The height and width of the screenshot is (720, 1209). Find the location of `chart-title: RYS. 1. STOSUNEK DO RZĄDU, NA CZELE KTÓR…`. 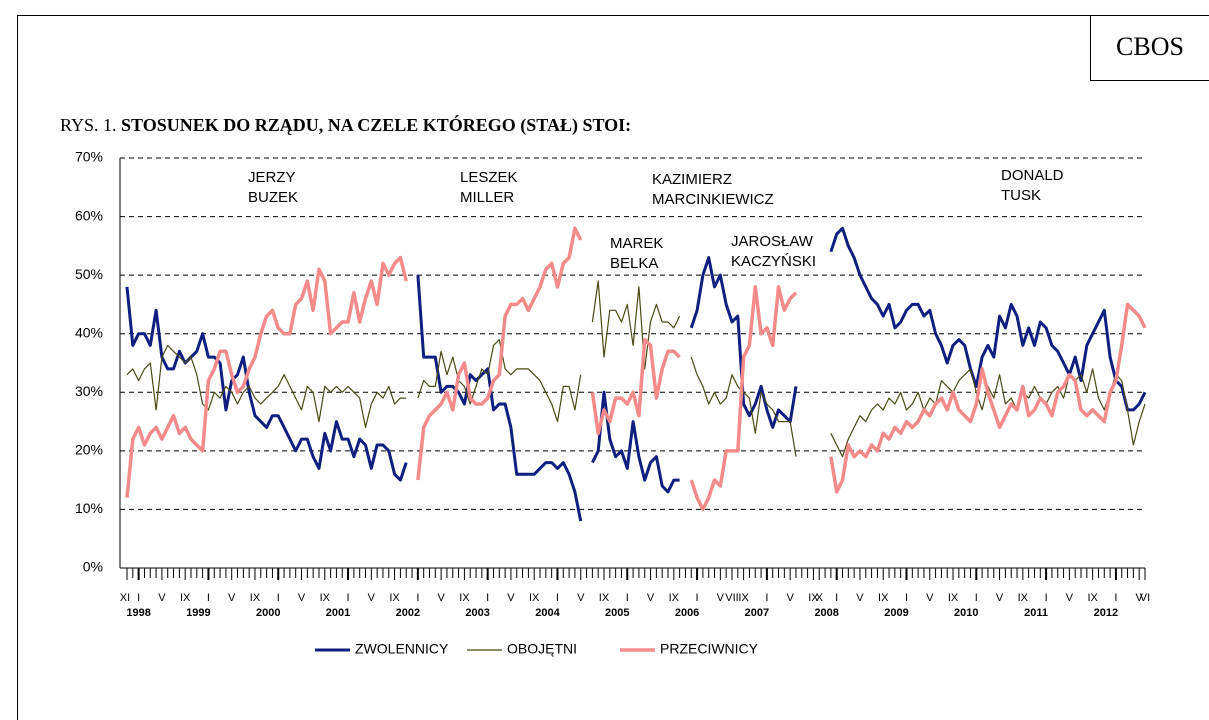

chart-title: RYS. 1. STOSUNEK DO RZĄDU, NA CZELE KTÓR… is located at coordinates (345, 125).